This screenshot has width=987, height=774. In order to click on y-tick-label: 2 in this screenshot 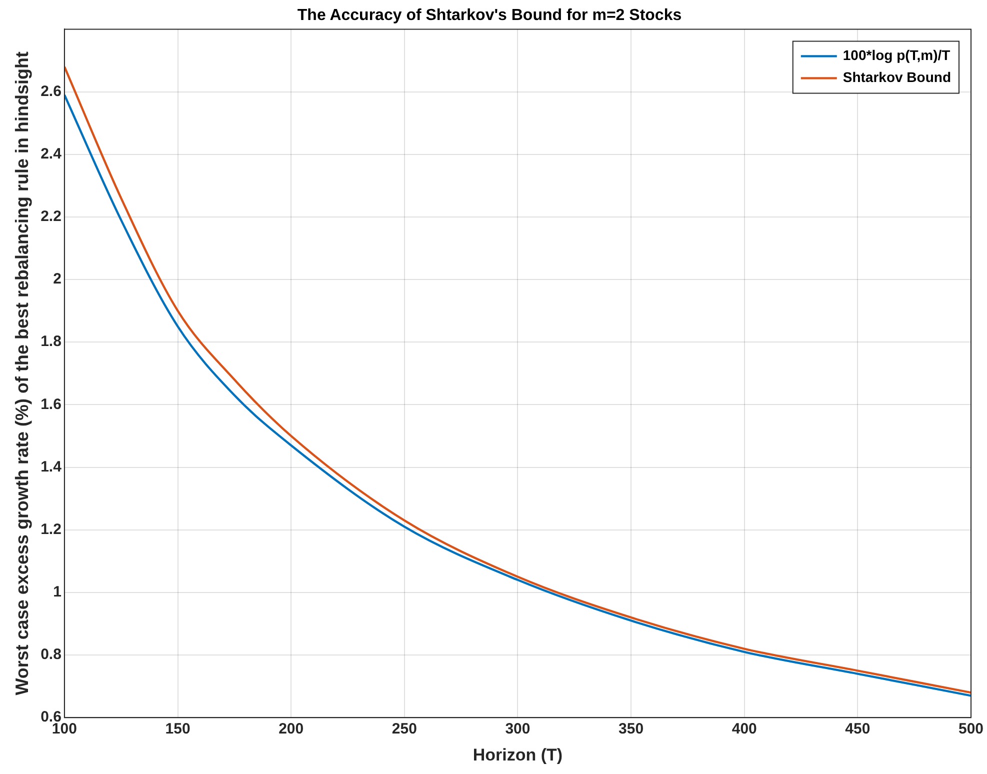, I will do `click(57, 279)`.